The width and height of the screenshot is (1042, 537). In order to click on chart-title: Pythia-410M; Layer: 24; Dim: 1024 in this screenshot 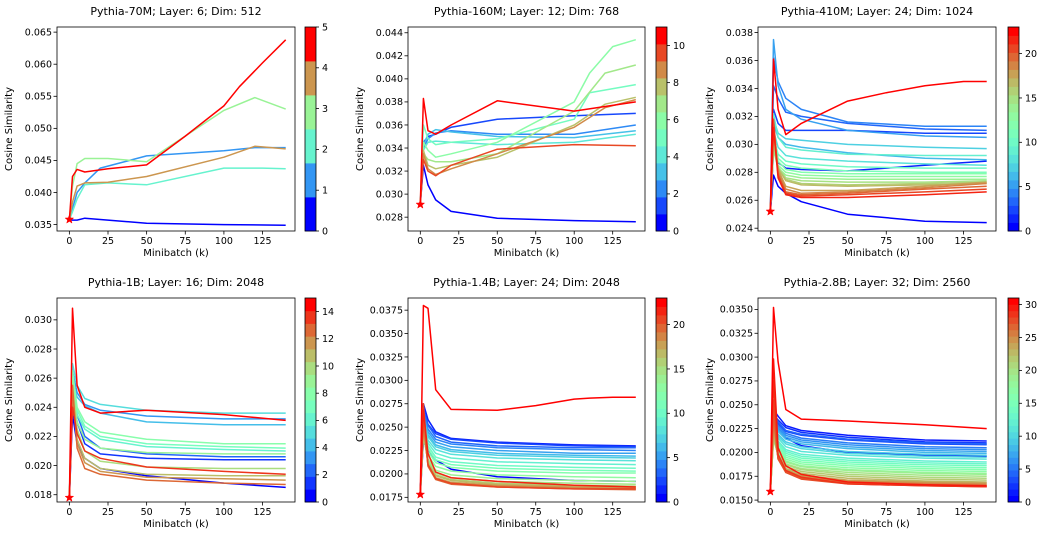, I will do `click(877, 11)`.